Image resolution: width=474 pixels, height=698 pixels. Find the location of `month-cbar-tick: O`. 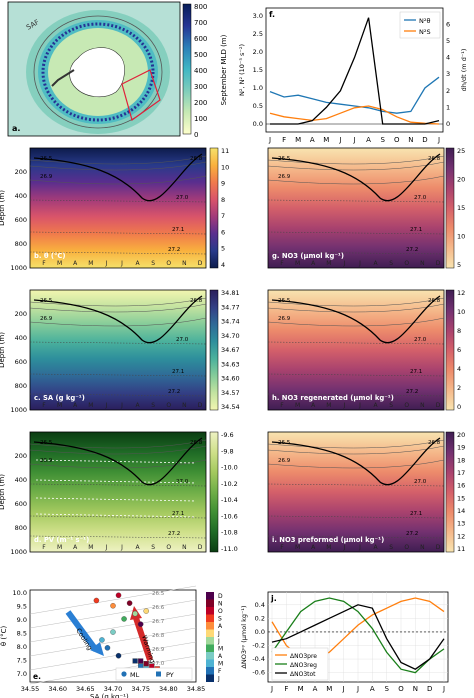

month-cbar-tick: O is located at coordinates (220, 611).